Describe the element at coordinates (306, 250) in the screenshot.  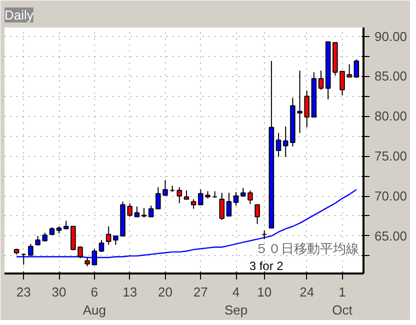
I see `series-label: ５０日移動平均線` at that location.